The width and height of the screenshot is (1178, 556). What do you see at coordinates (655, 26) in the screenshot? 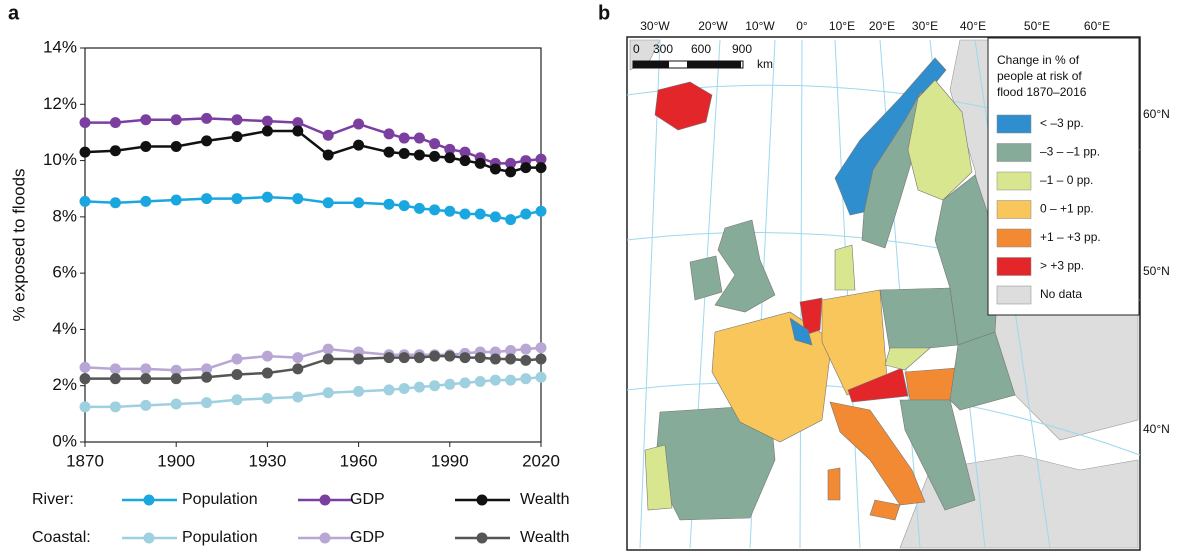
I see `longitude-label: 30°W` at bounding box center [655, 26].